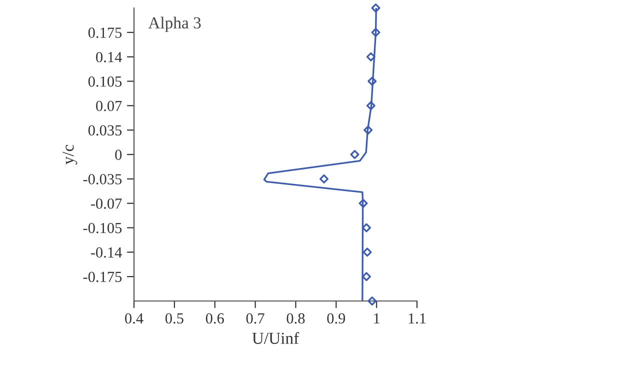 The image size is (635, 378). Describe the element at coordinates (118, 155) in the screenshot. I see `y-tick-label: 0` at that location.